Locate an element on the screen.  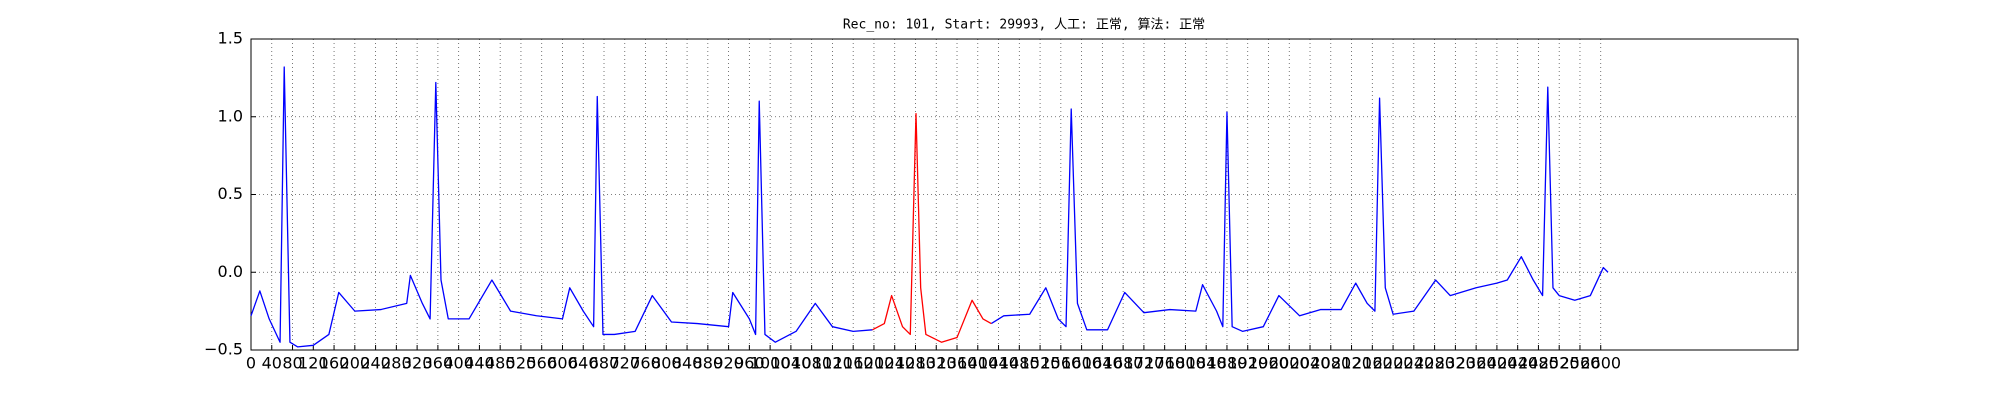
x-tick-label: 840 is located at coordinates (687, 363).